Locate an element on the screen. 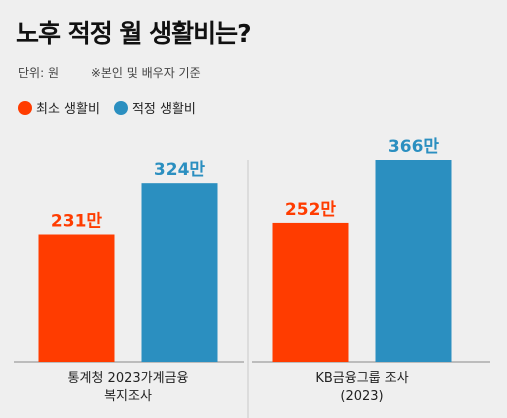 This screenshot has height=418, width=507. category-label-1-line-2: 복지조사 is located at coordinates (128, 396).